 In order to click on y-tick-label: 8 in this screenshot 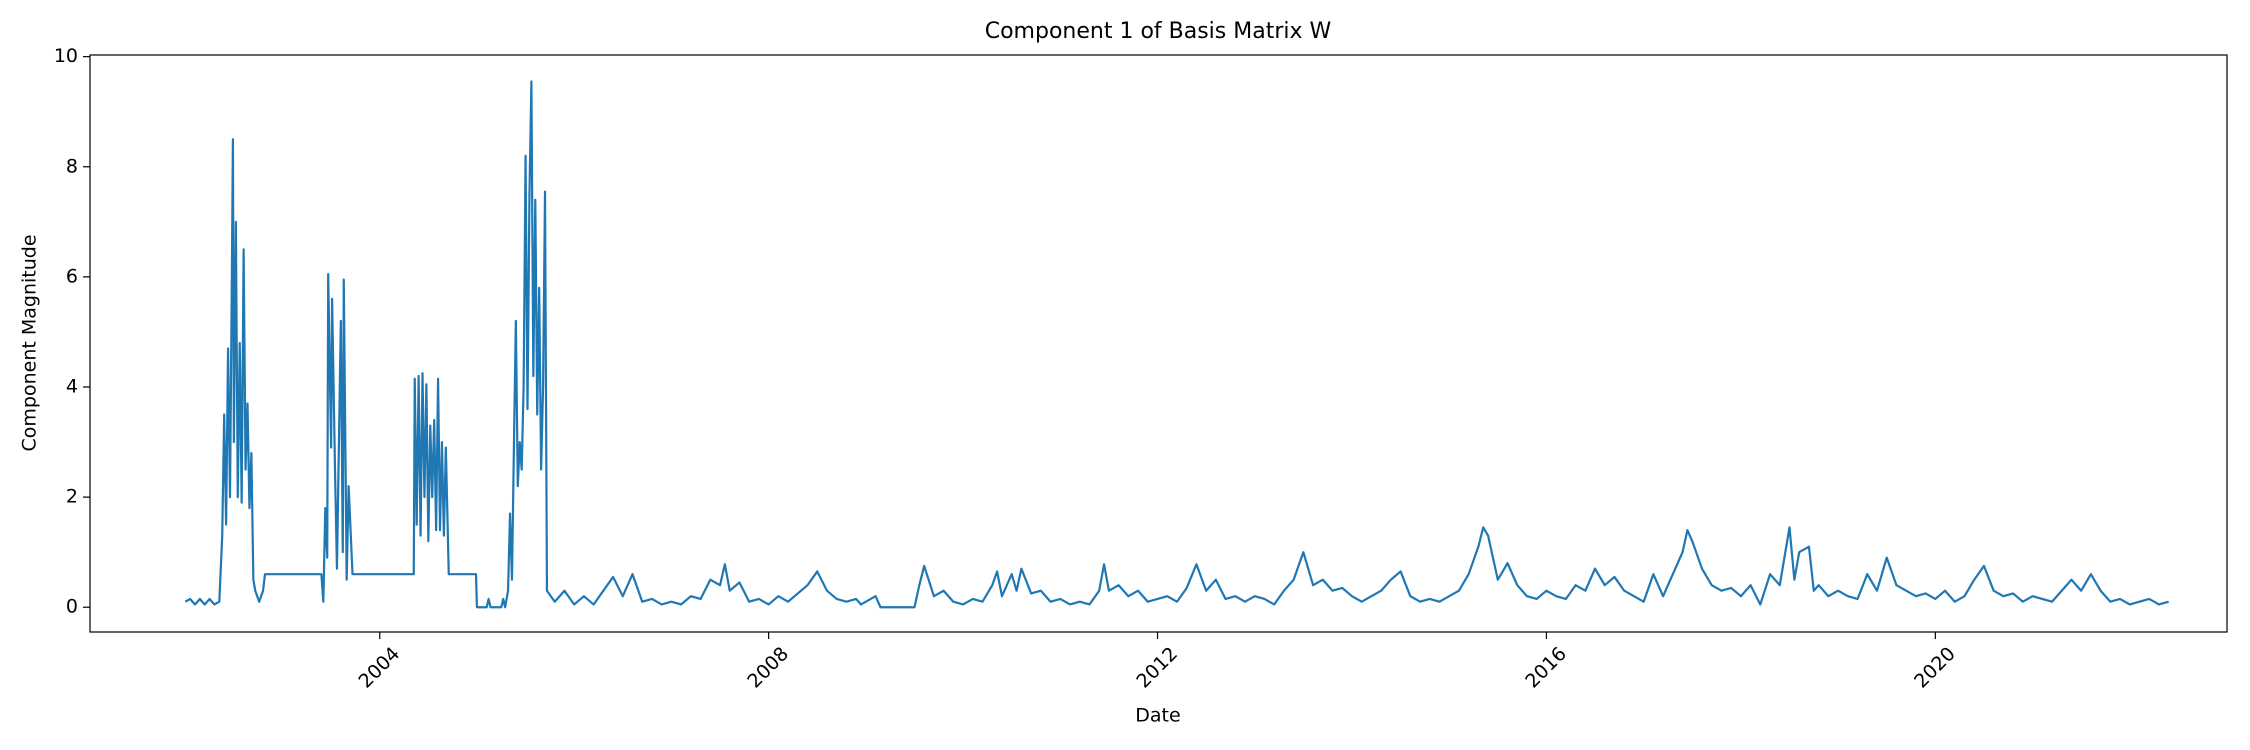, I will do `click(72, 166)`.